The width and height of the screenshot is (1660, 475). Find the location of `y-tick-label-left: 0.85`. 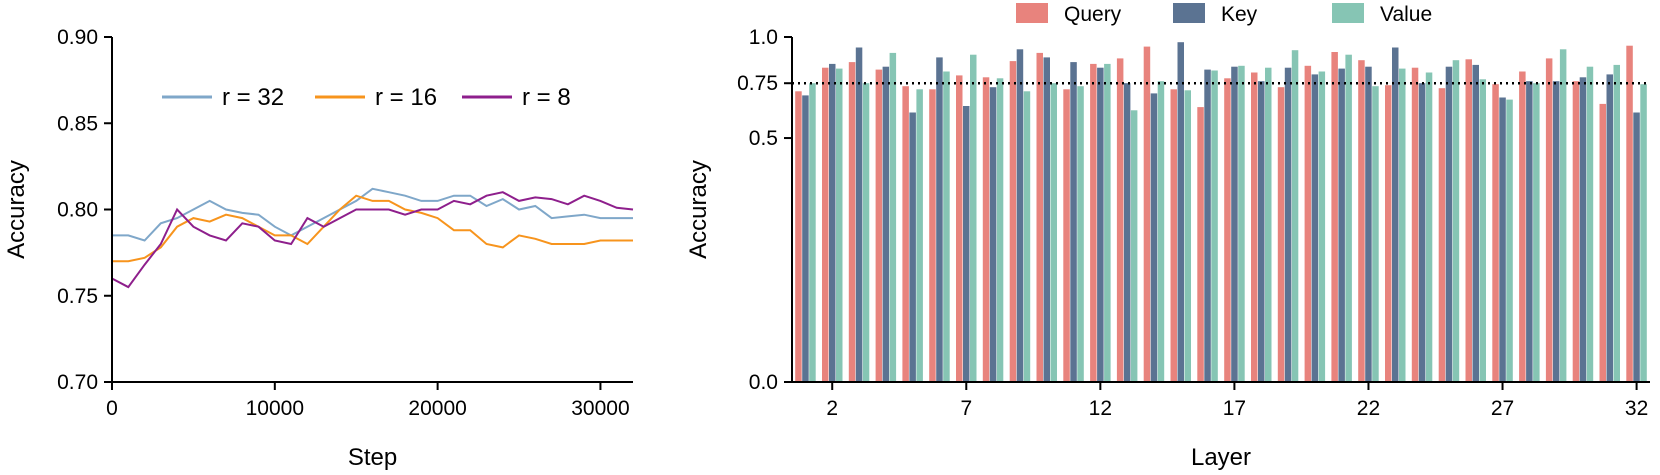

y-tick-label-left: 0.85 is located at coordinates (77, 123).